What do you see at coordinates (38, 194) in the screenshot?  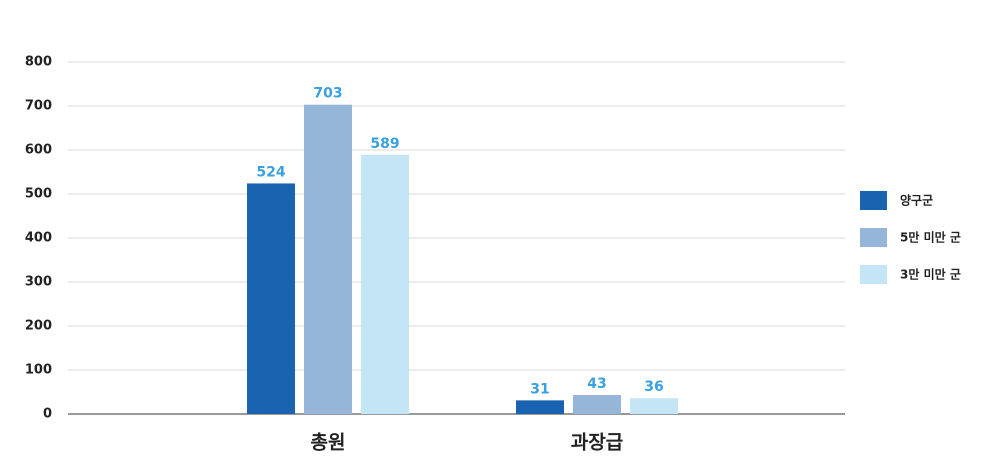 I see `y-tick-label: 500` at bounding box center [38, 194].